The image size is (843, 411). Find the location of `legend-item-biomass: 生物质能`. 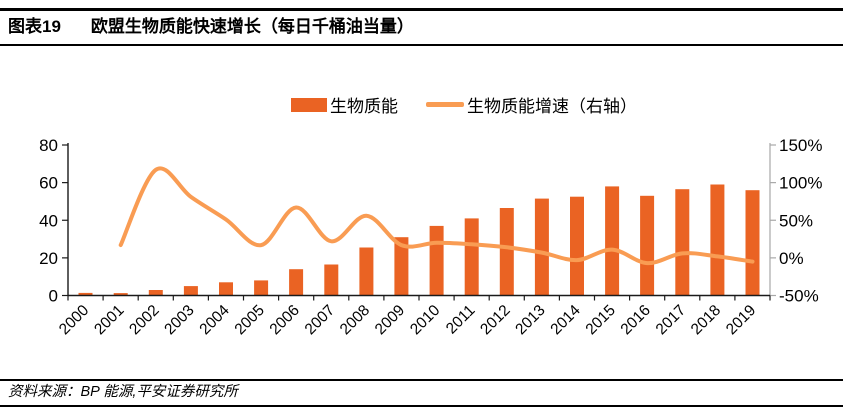

legend-item-biomass: 生物质能 is located at coordinates (344, 104).